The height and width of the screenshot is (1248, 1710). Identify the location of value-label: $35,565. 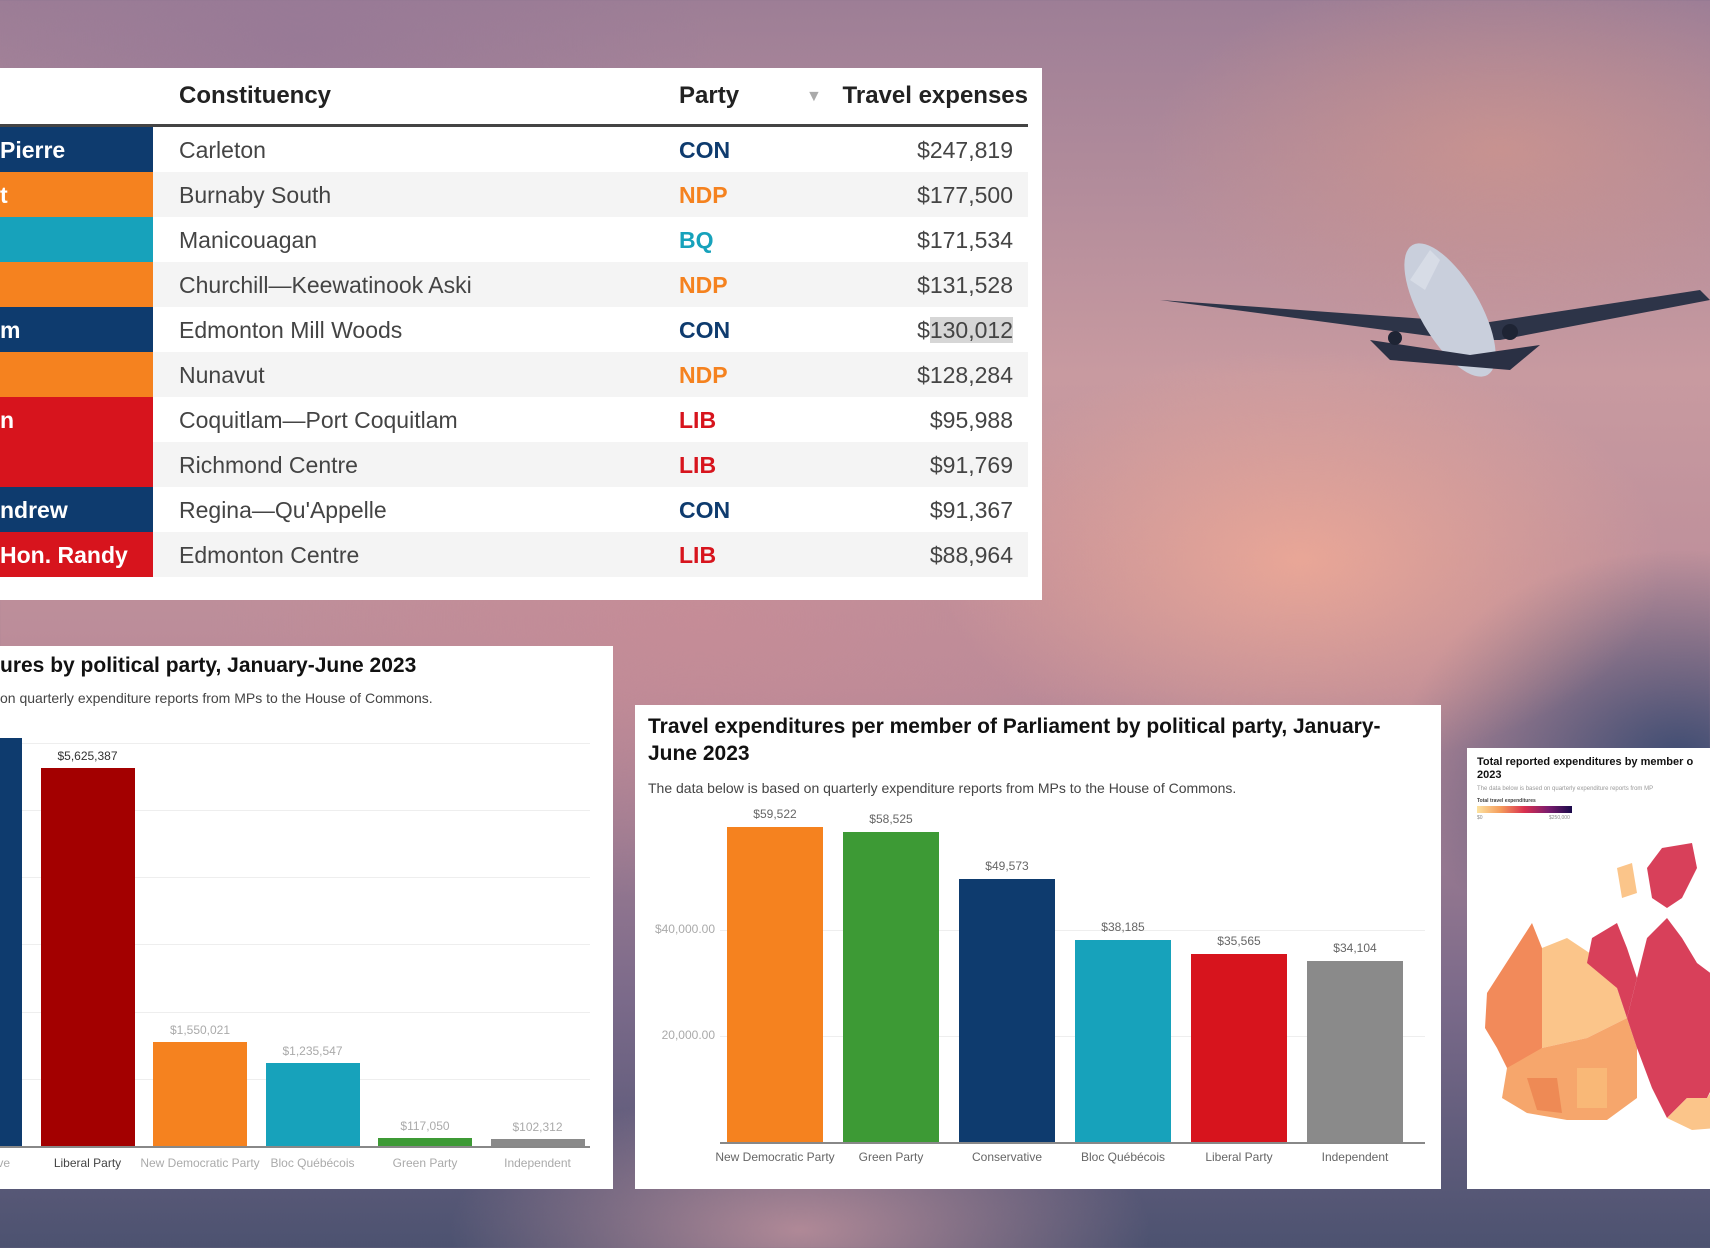
(1239, 940).